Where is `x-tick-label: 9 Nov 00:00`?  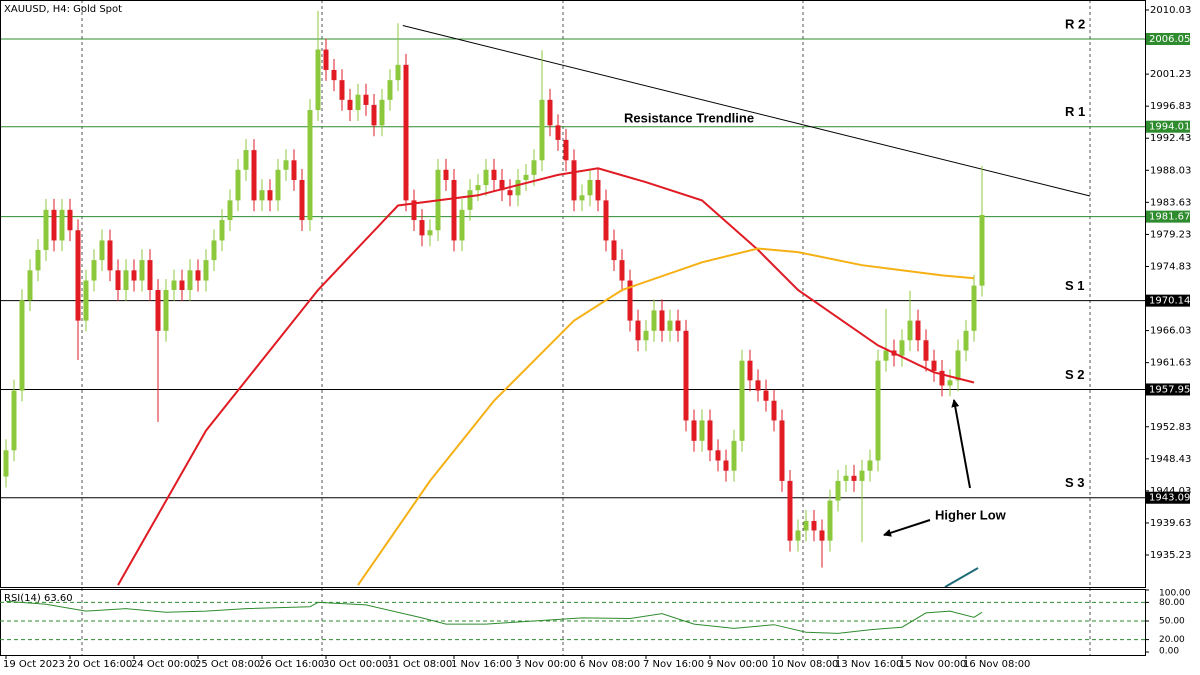
x-tick-label: 9 Nov 00:00 is located at coordinates (737, 664).